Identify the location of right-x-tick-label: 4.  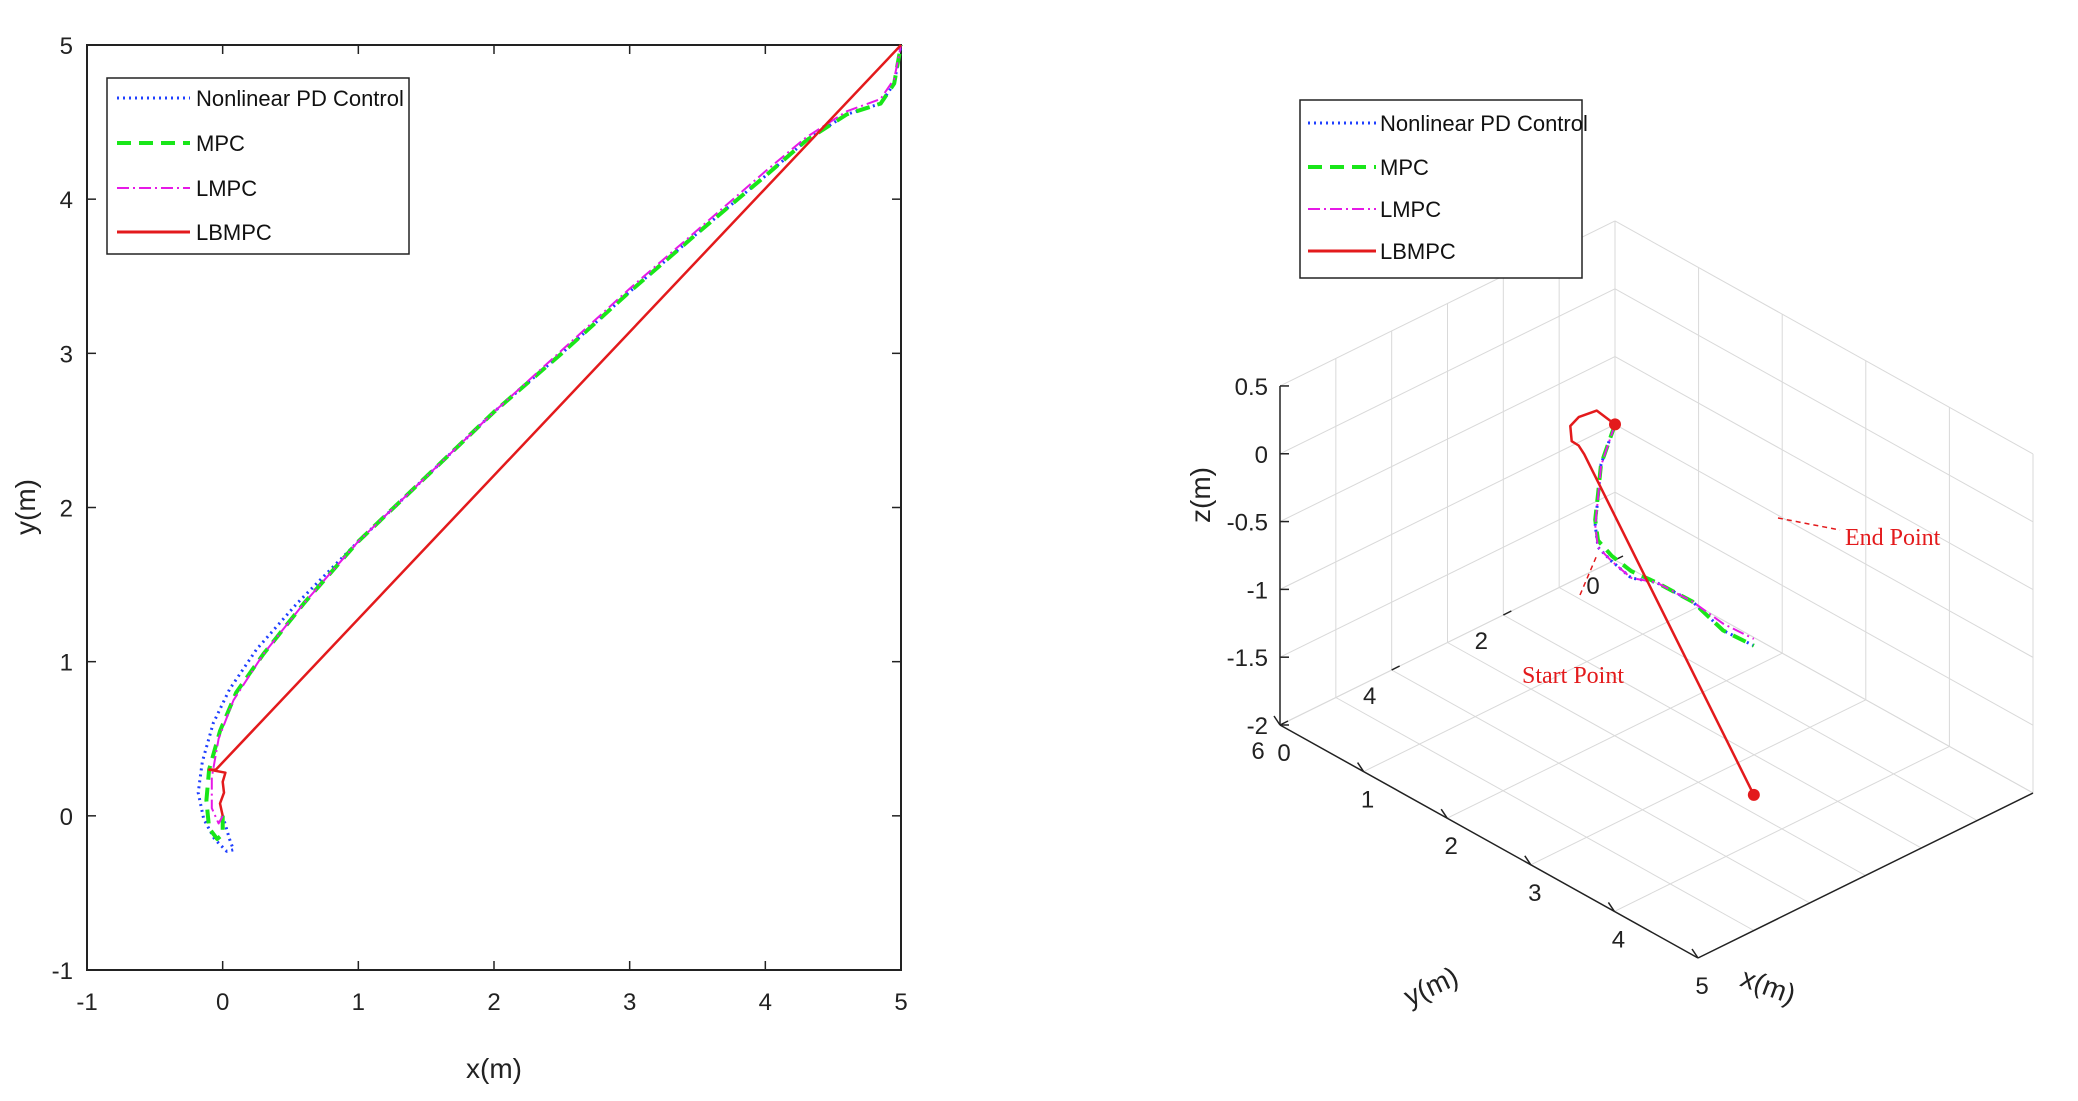
(1618, 939).